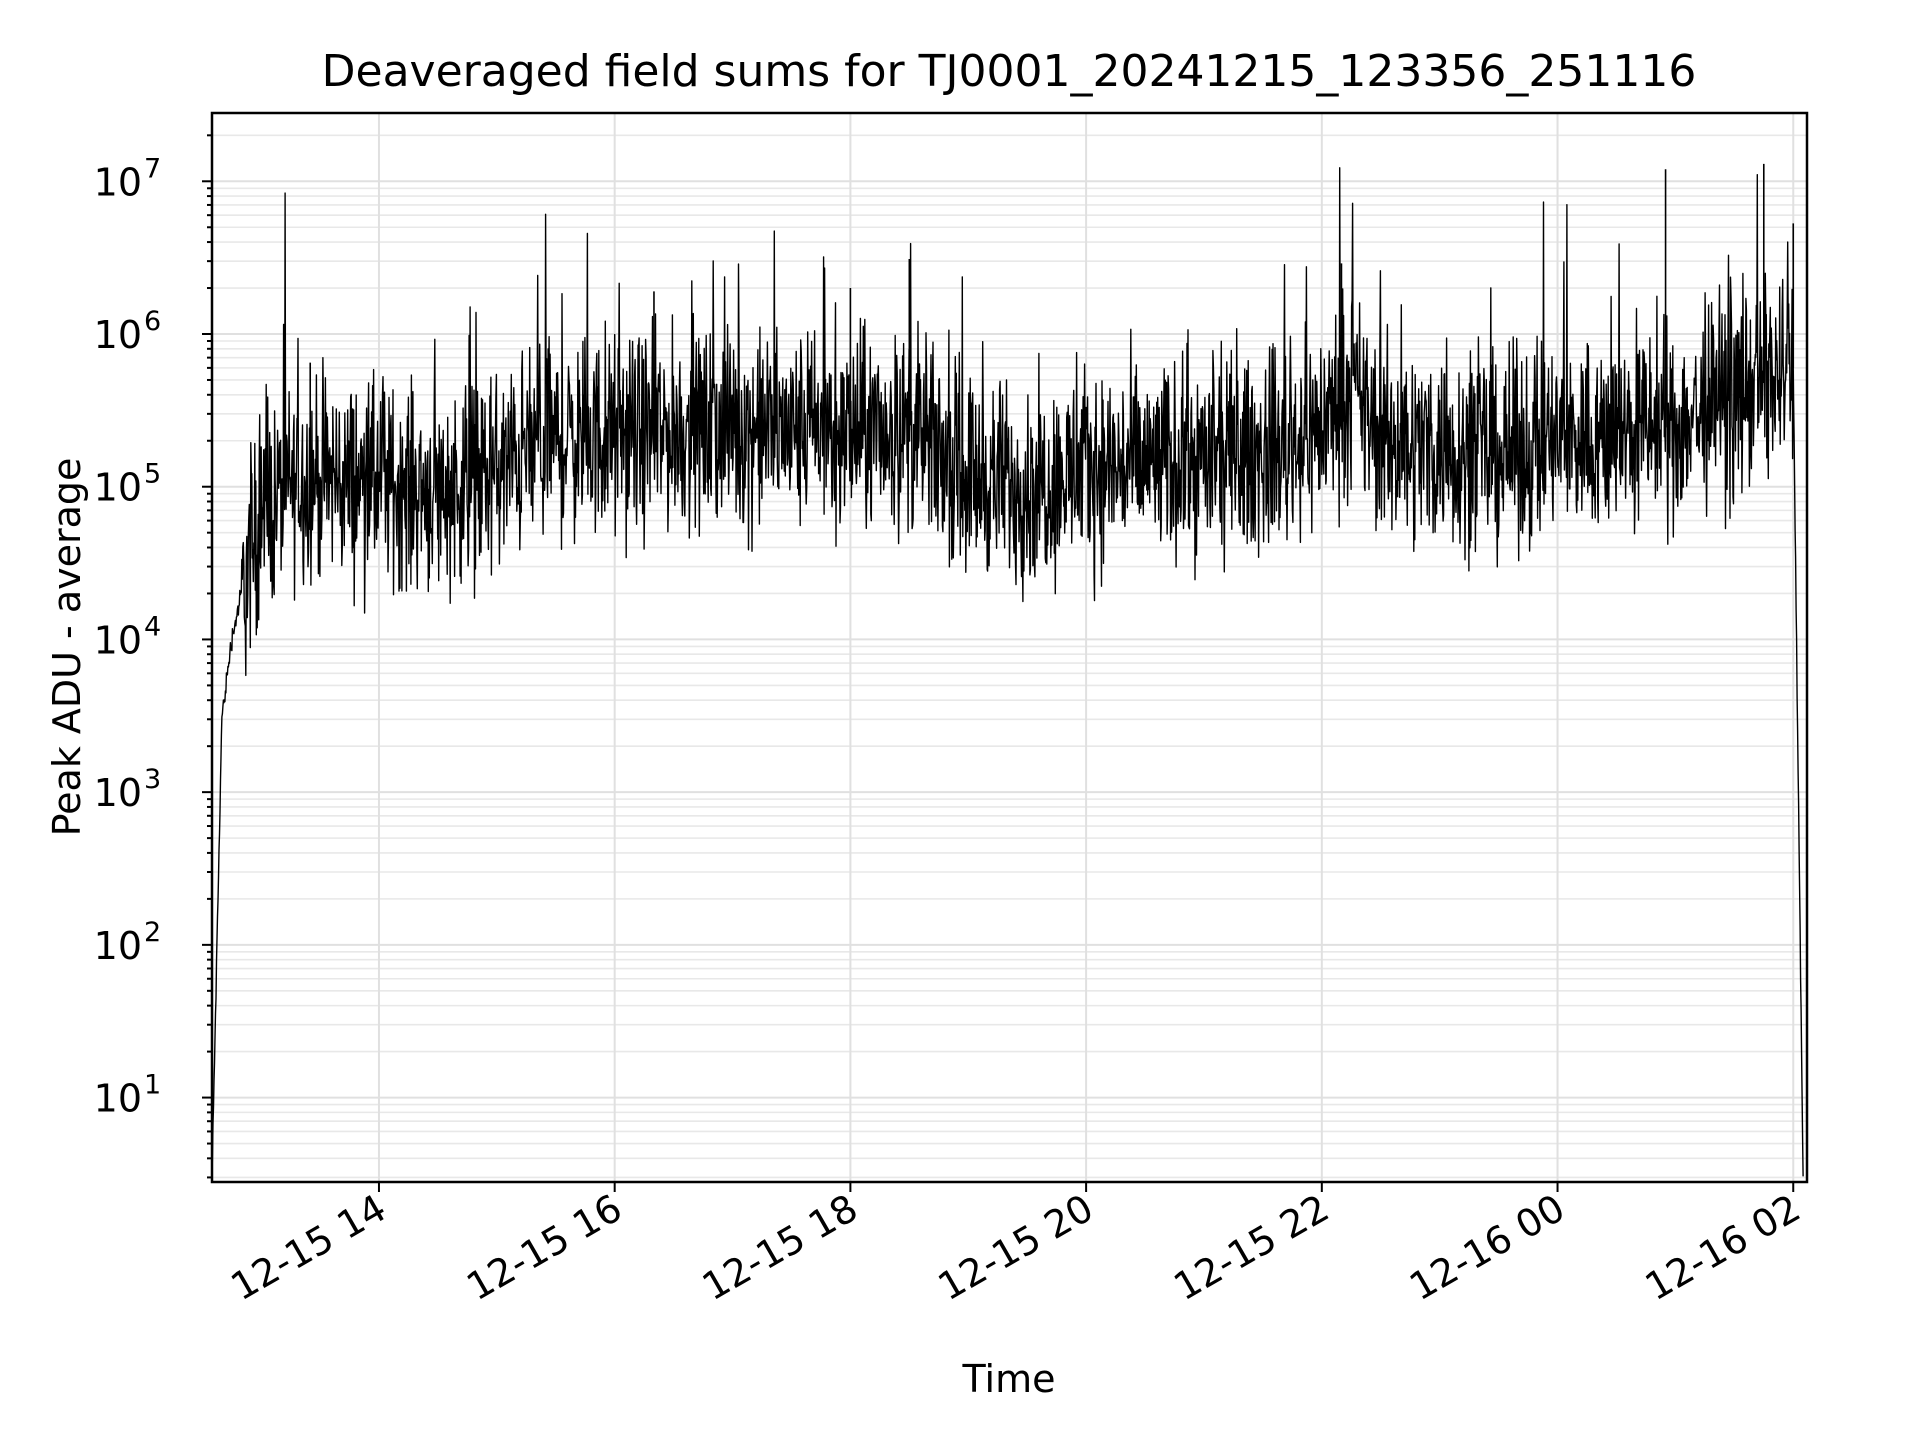  Describe the element at coordinates (152, 321) in the screenshot. I see `y-tick-label-exponent: 6` at that location.